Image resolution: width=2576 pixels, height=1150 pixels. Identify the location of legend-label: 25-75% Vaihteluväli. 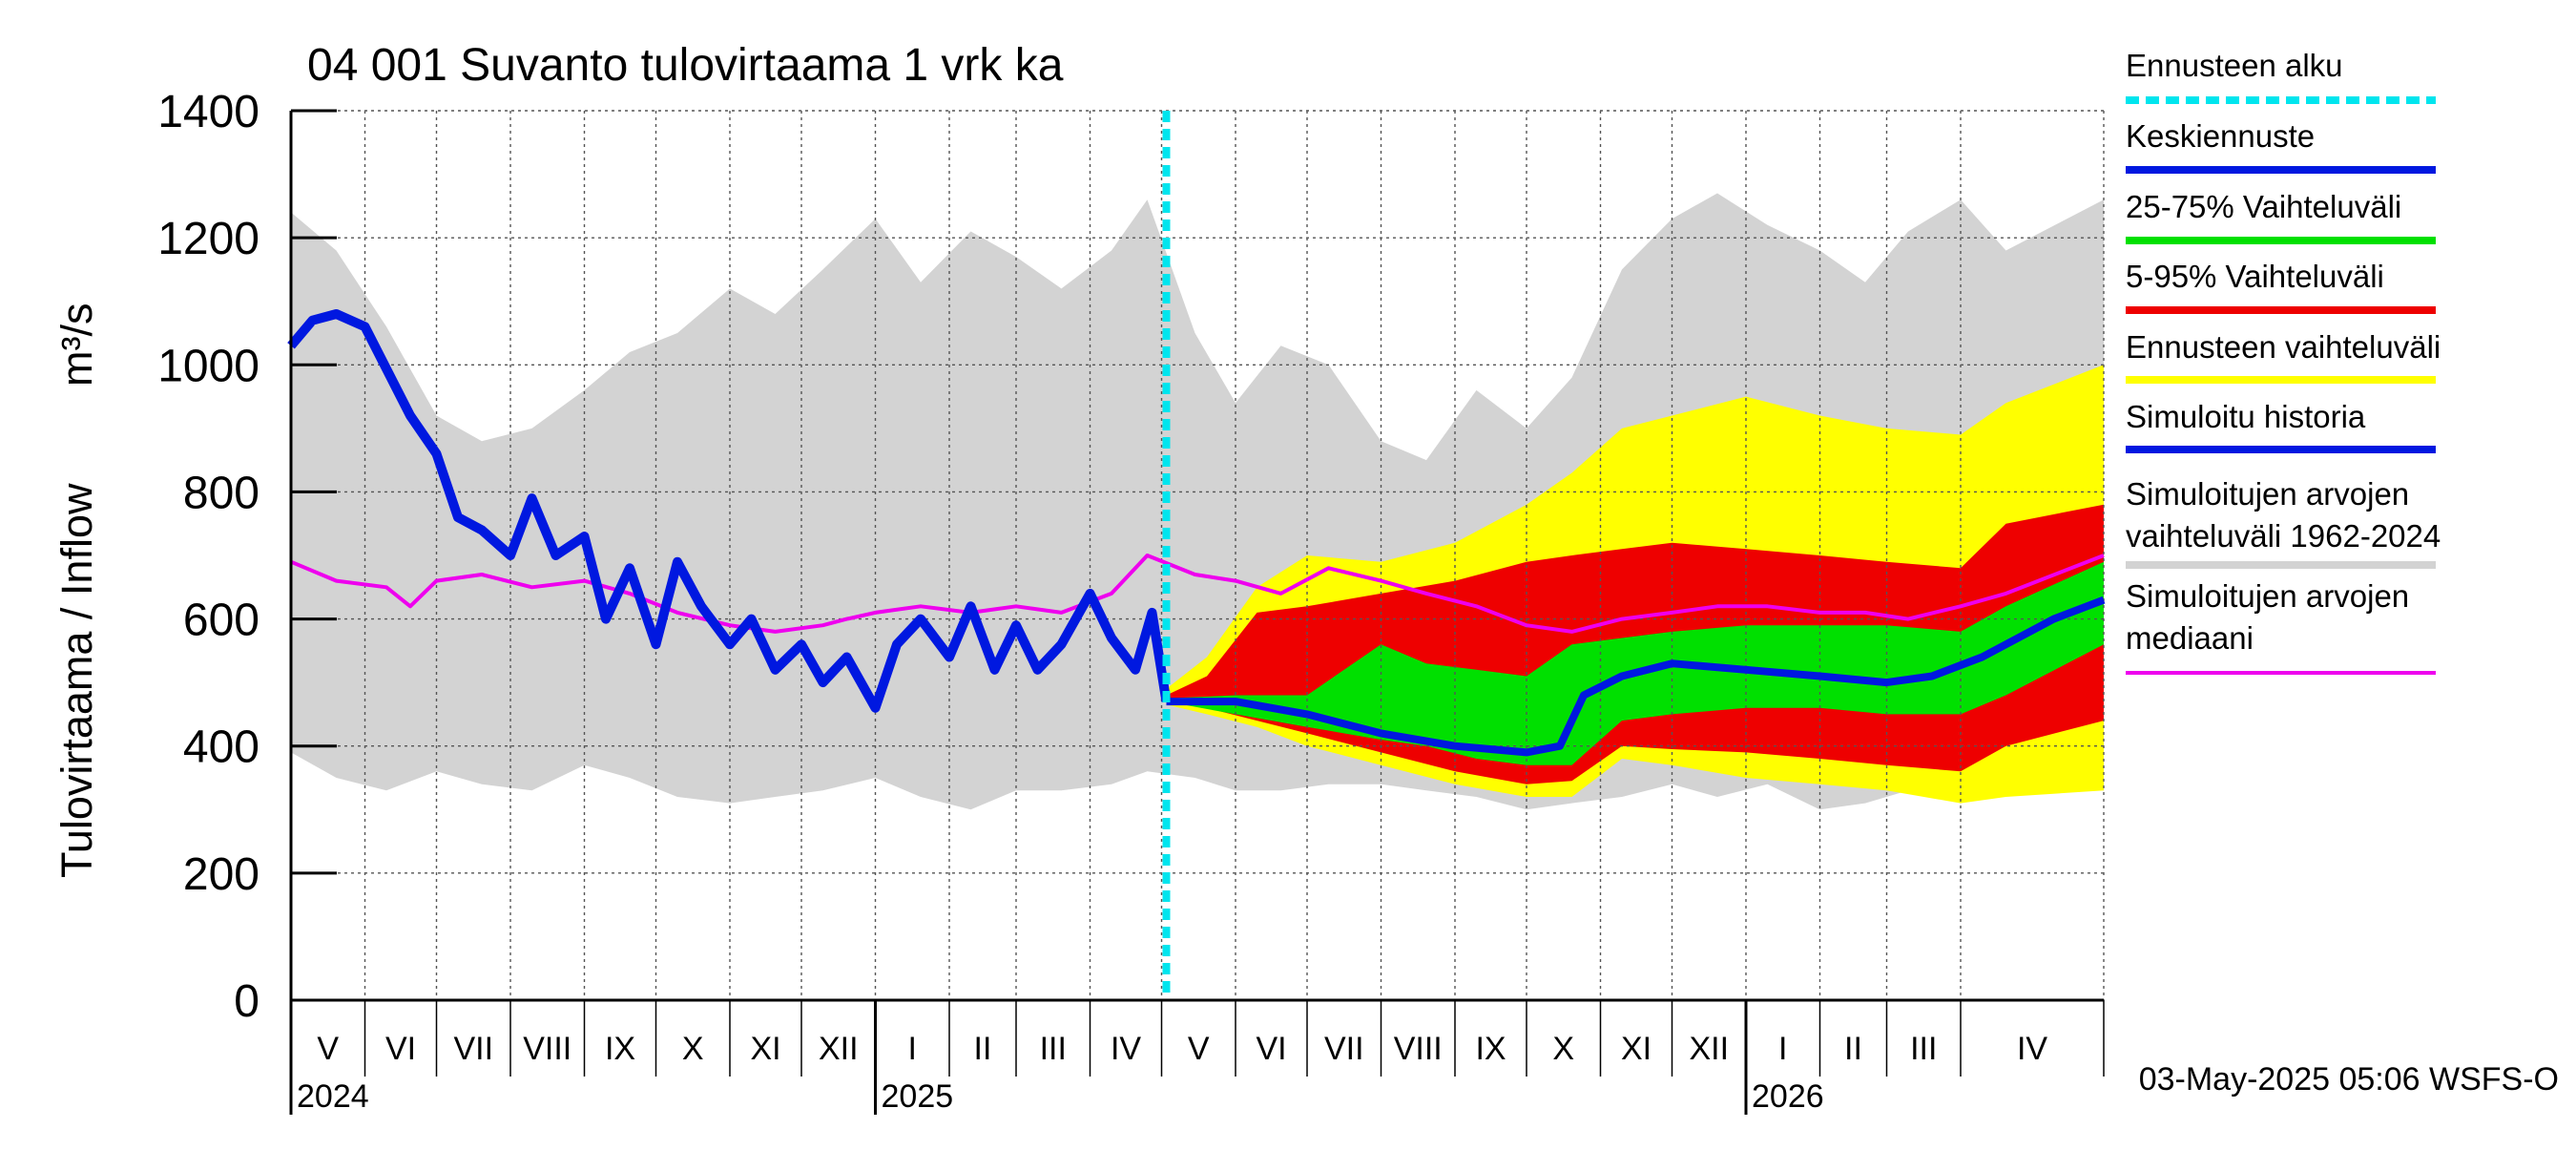
(2263, 206).